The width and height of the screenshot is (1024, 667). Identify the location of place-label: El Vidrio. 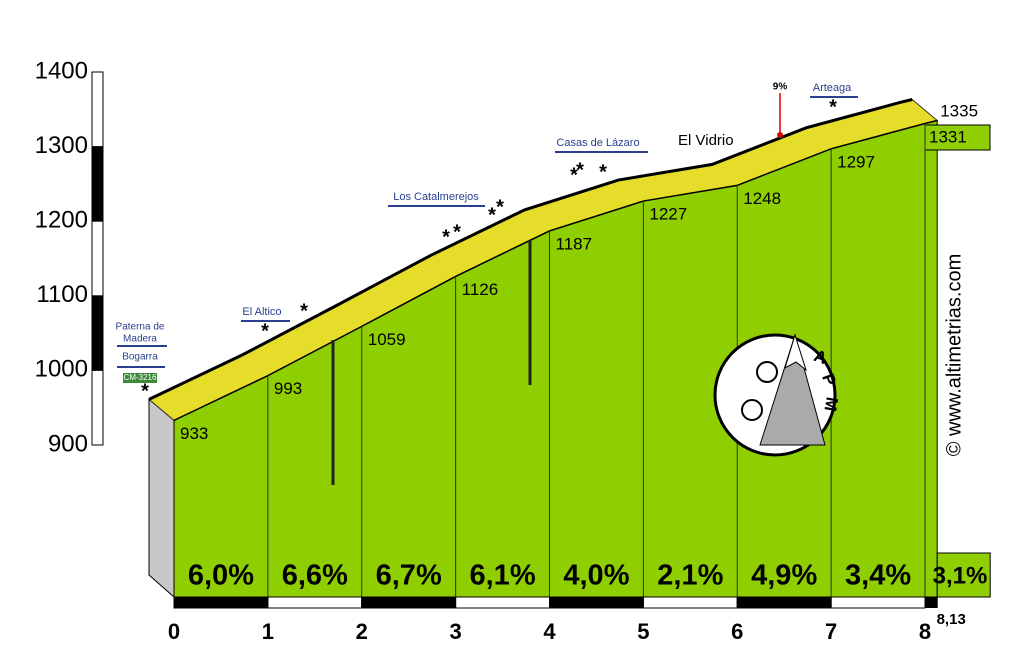
(706, 140).